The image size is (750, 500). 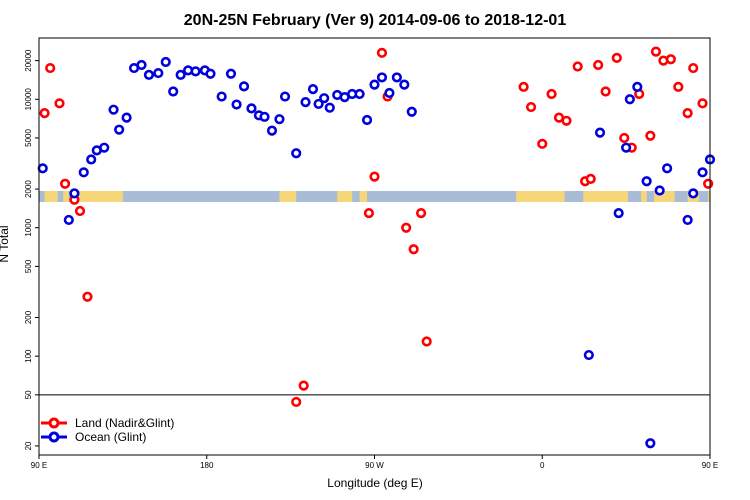 I want to click on legend-ocean-label: Ocean (Glint), so click(x=110, y=437).